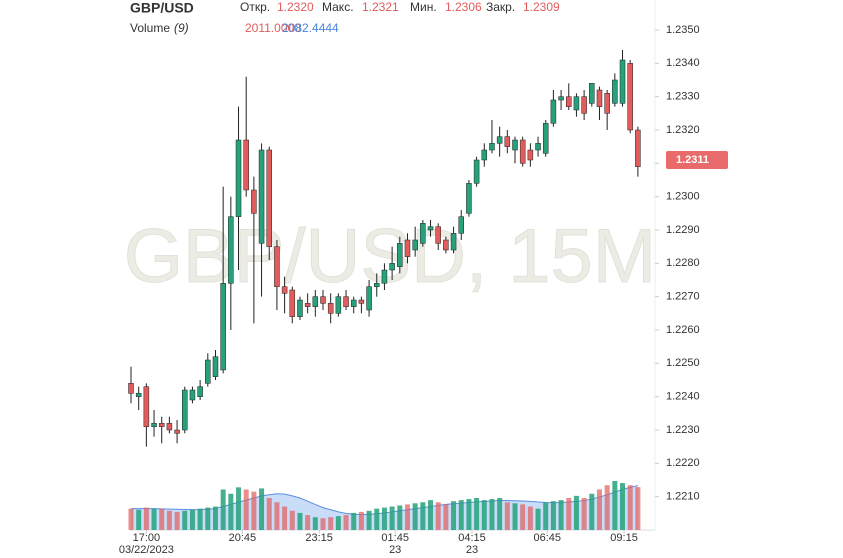 The image size is (843, 558). What do you see at coordinates (273, 28) in the screenshot?
I see `volume-value: 2011.0000` at bounding box center [273, 28].